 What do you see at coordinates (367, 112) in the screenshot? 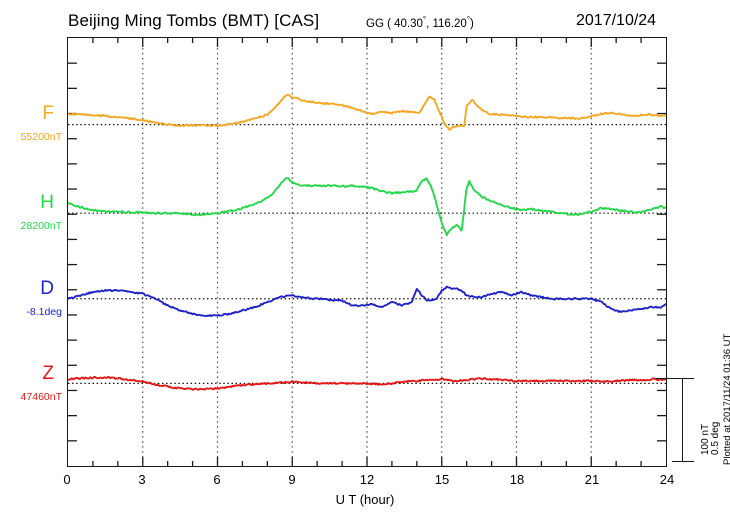
I see `trace-f` at bounding box center [367, 112].